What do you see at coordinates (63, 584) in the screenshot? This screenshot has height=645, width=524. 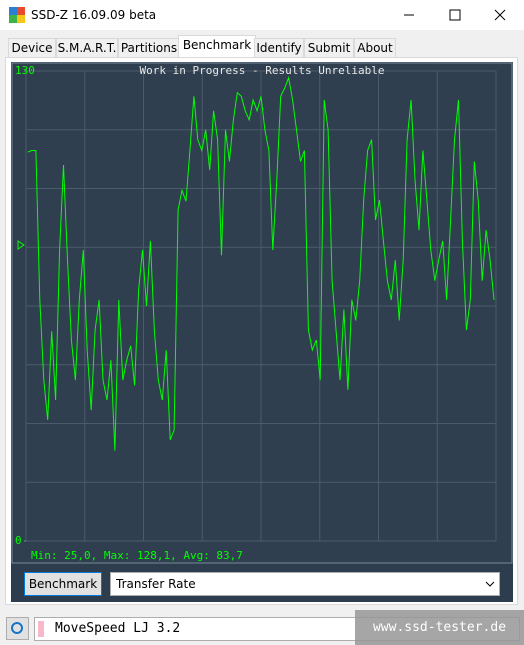 I see `benchmark-button: Benchmark` at bounding box center [63, 584].